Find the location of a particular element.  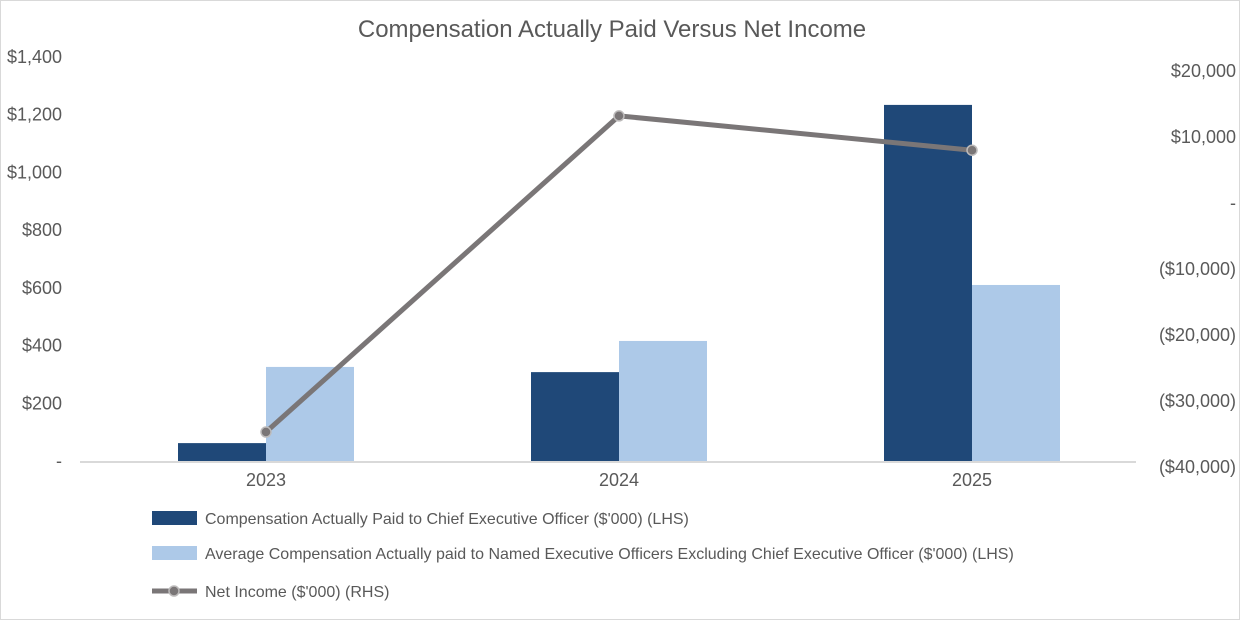

left-tick-label: $1,200 is located at coordinates (34, 115).